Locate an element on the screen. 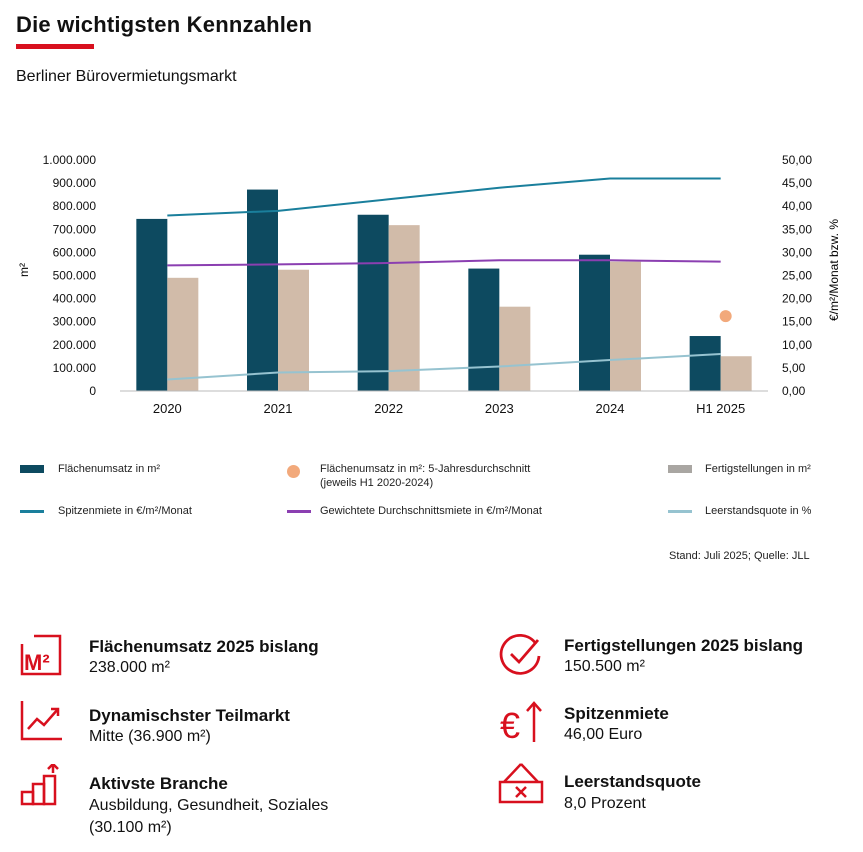 Image resolution: width=863 pixels, height=852 pixels. kpi-value-branche-line2: (30.100 m²) is located at coordinates (130, 827).